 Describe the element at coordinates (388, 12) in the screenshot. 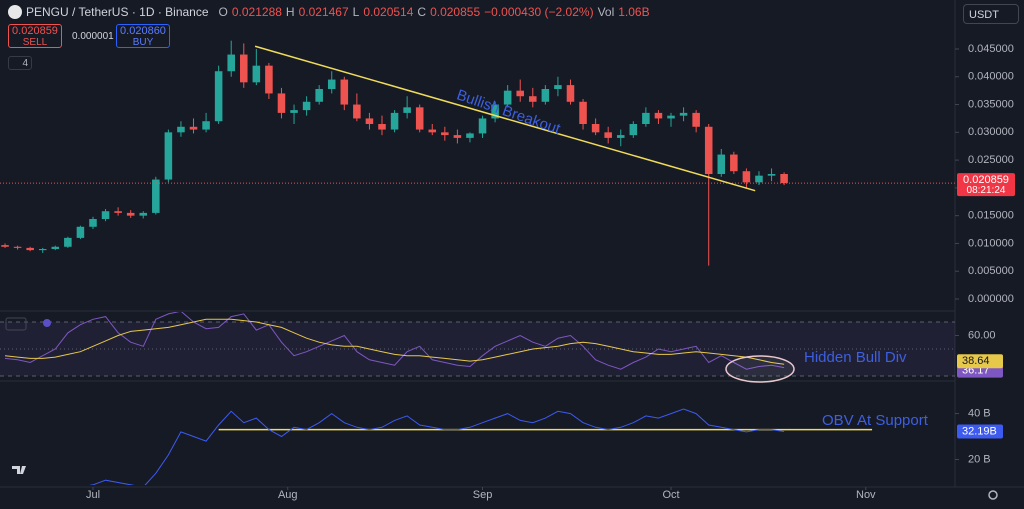

I see `ohlc-value: 0.020514` at that location.